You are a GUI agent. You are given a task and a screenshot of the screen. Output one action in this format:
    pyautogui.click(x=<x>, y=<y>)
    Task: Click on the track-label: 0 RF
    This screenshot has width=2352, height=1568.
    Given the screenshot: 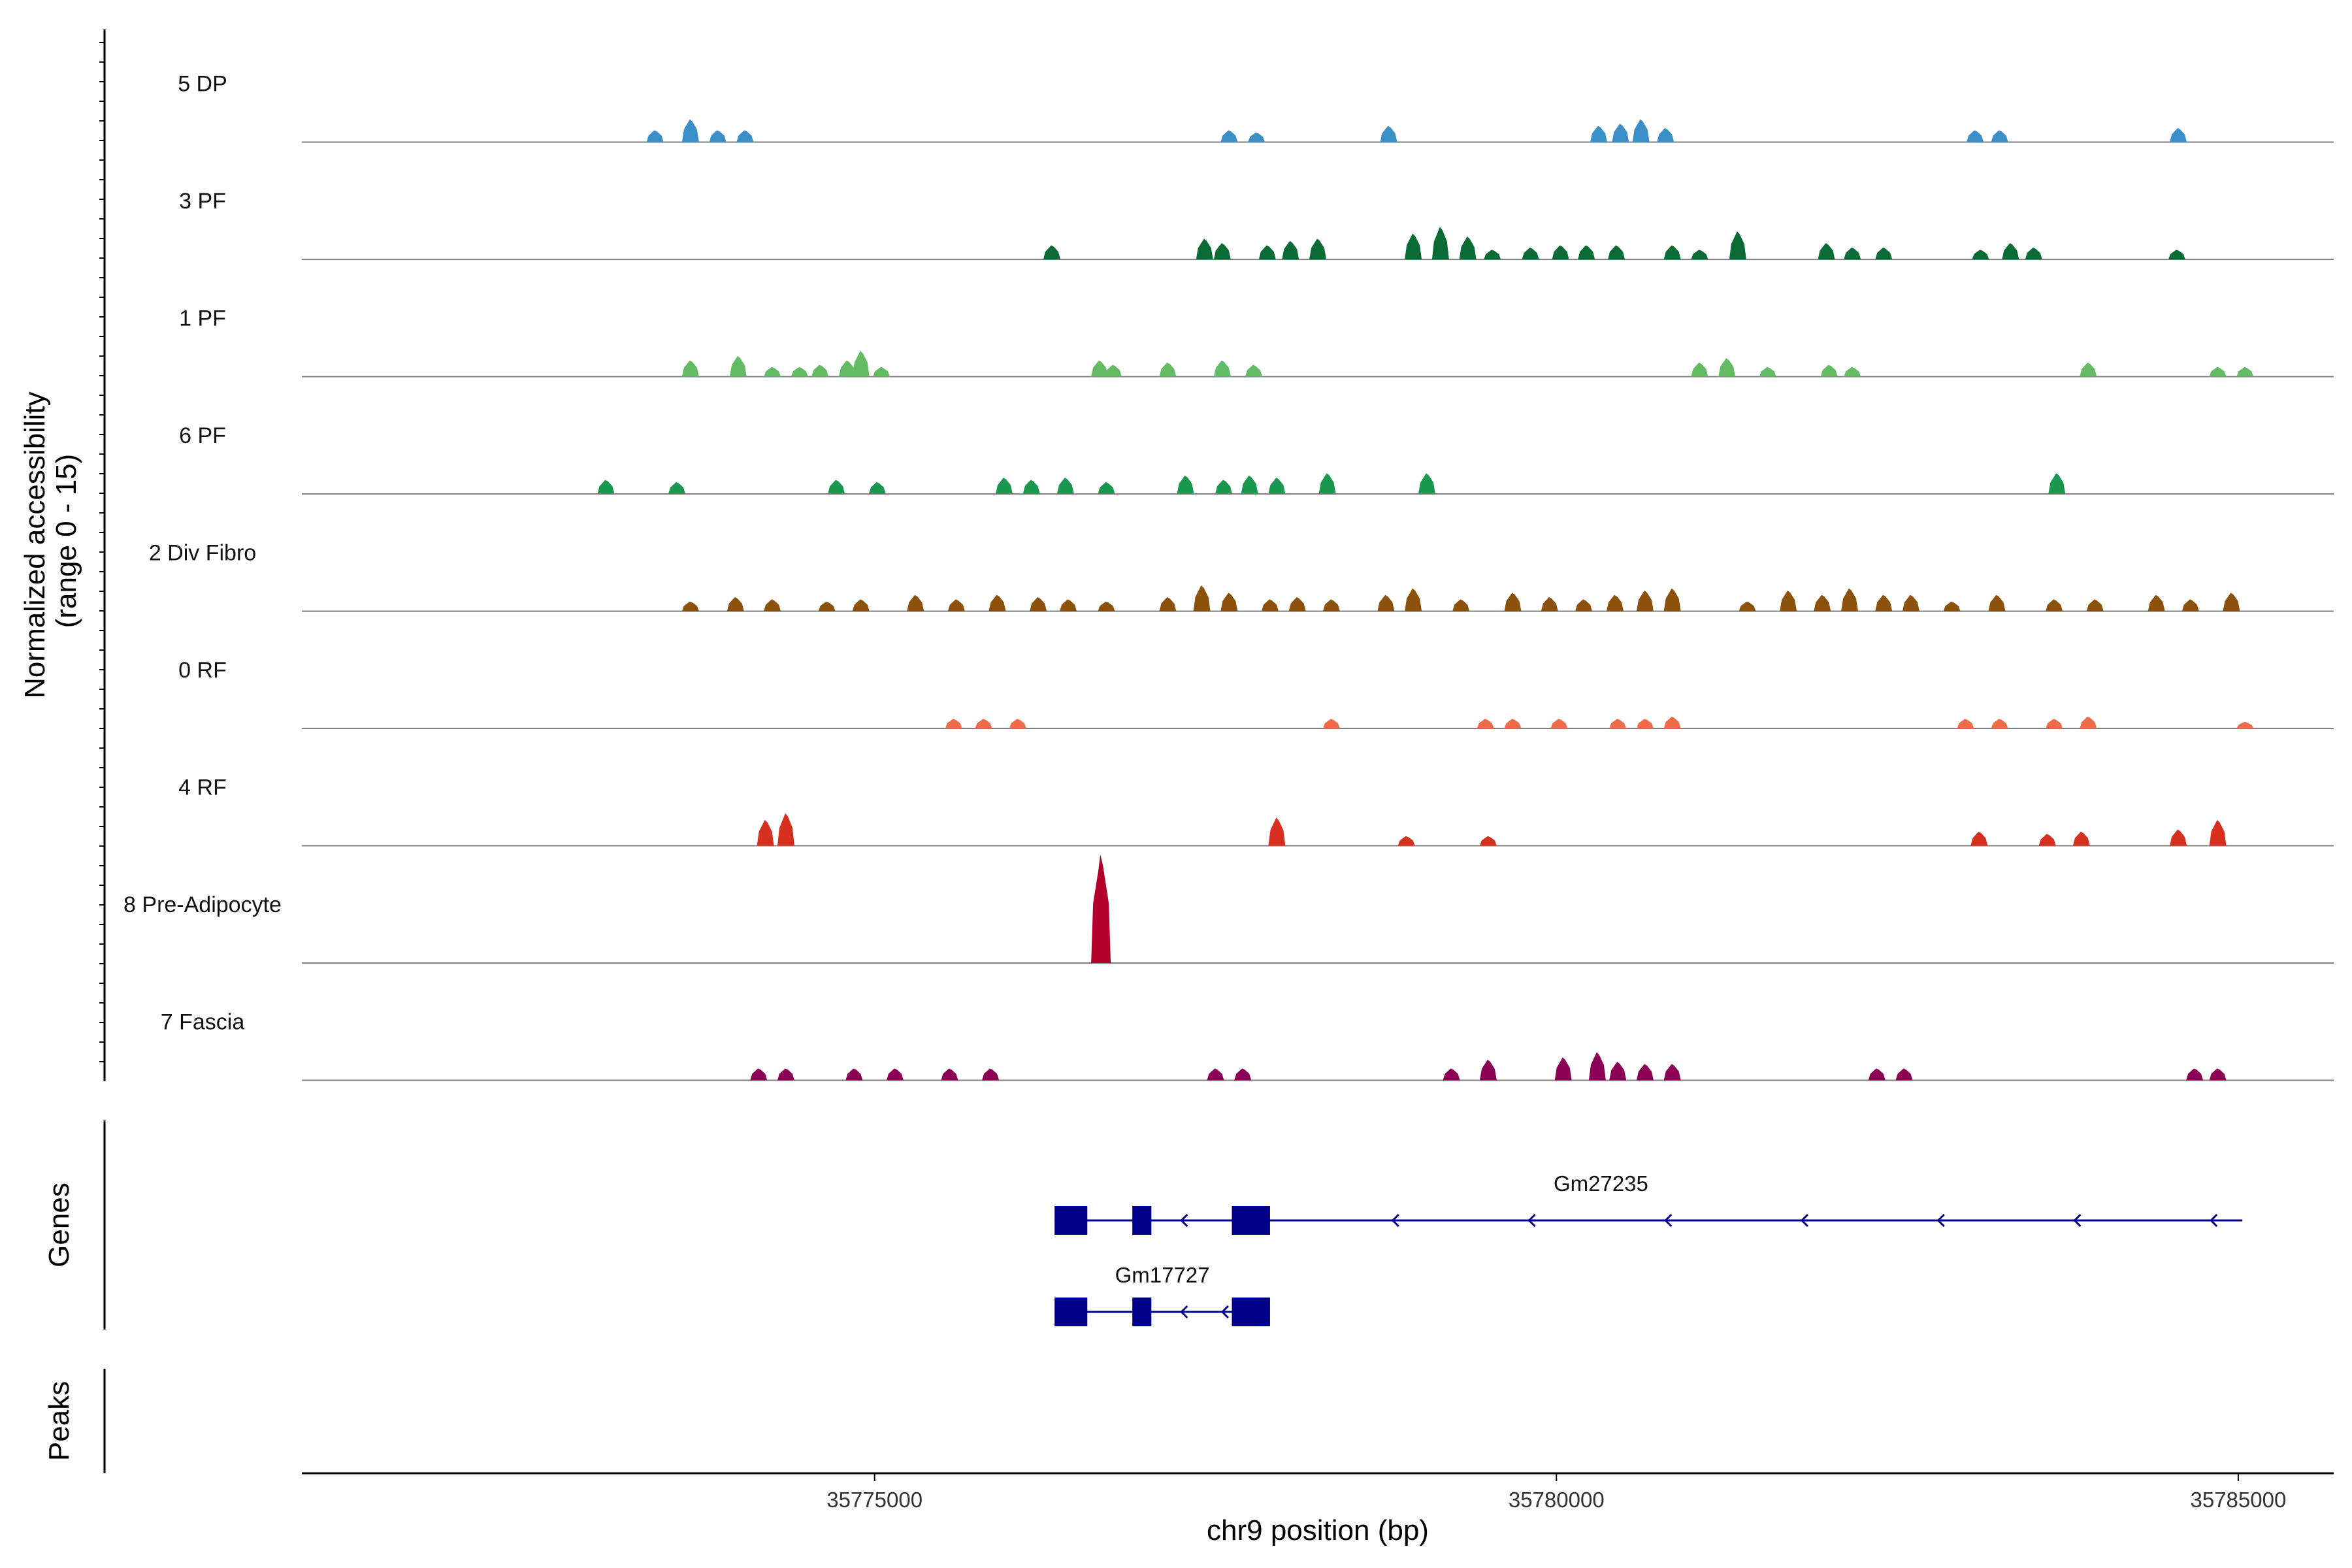 What is the action you would take?
    pyautogui.click(x=202, y=670)
    